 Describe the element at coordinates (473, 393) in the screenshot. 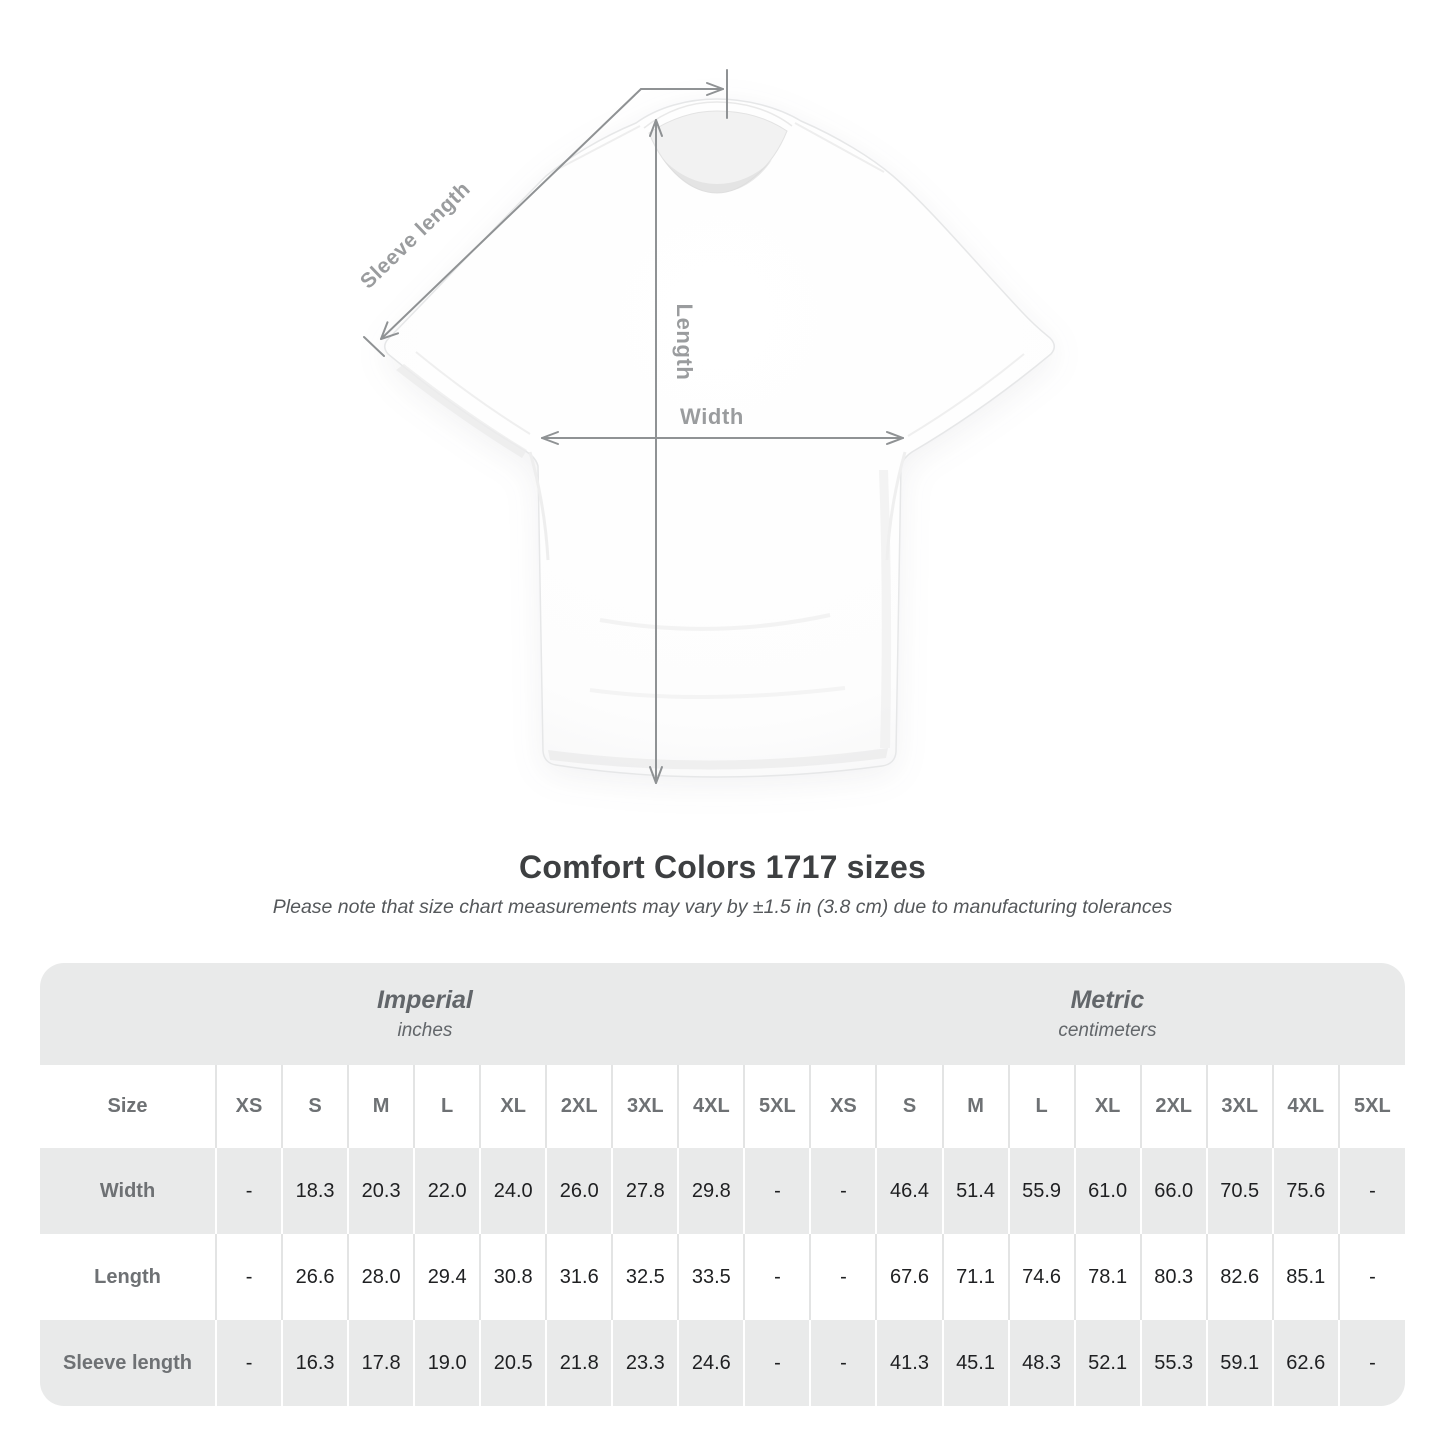

I see `tshirt-left-sleeve-stitch` at that location.